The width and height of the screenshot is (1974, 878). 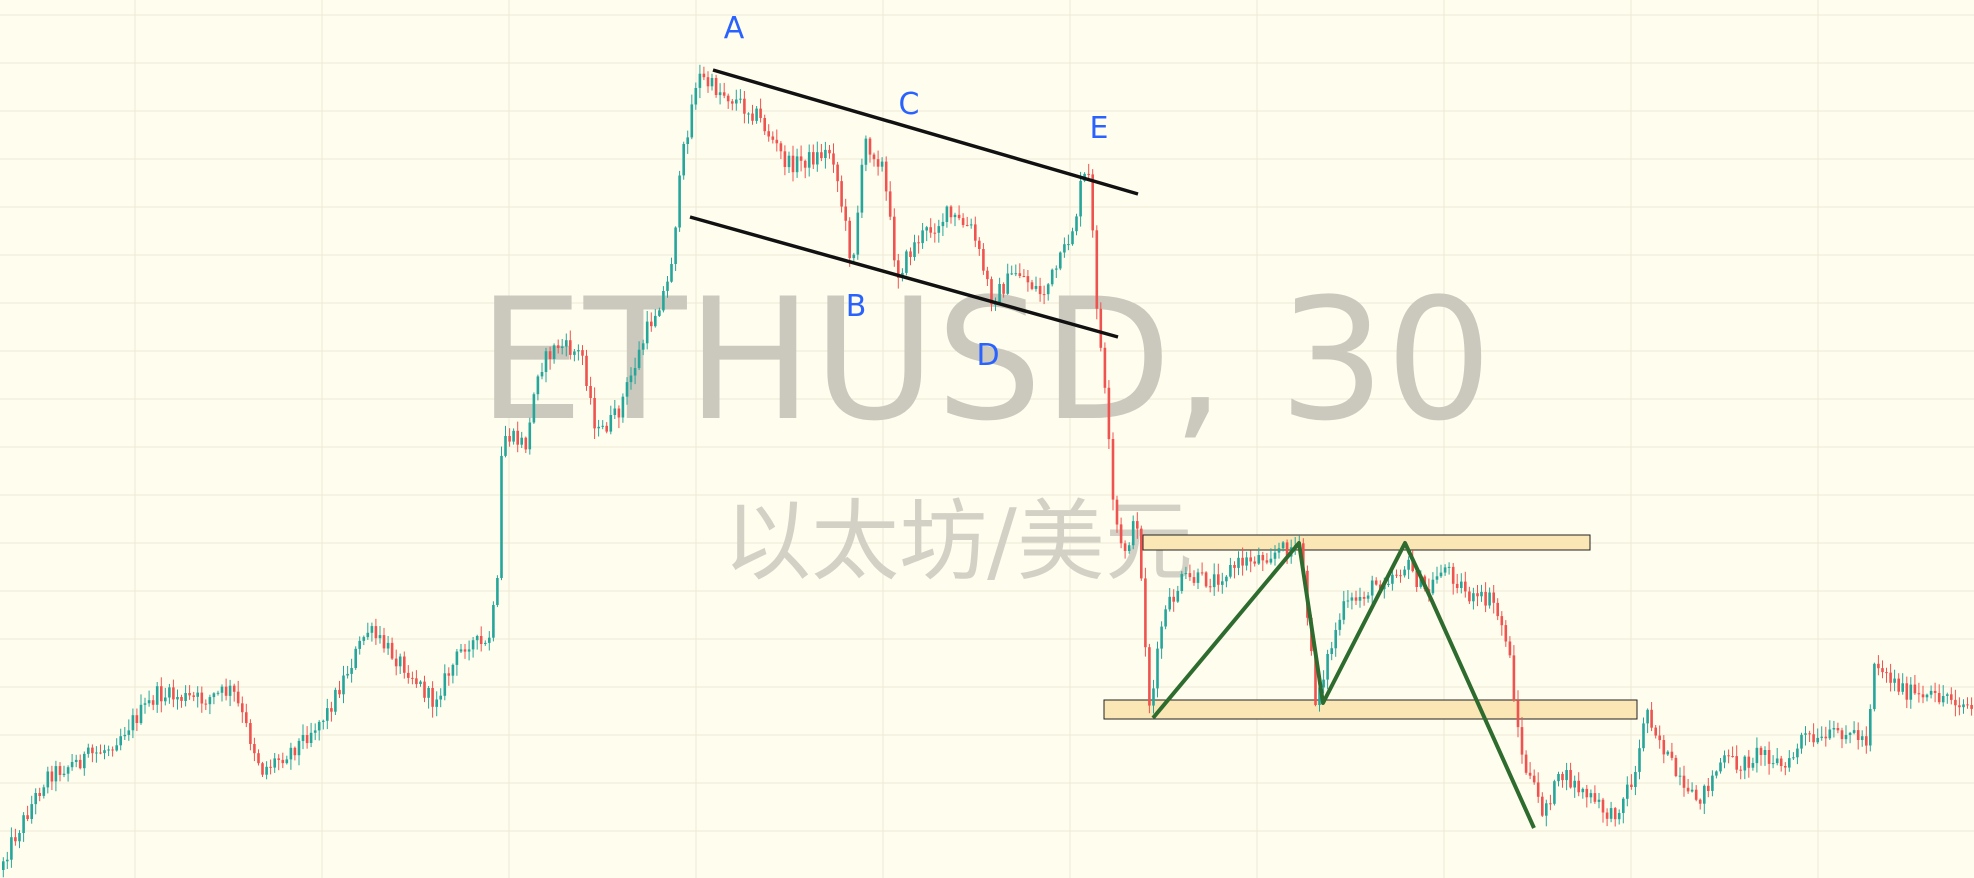 What do you see at coordinates (1366, 542) in the screenshot?
I see `resistance-zone` at bounding box center [1366, 542].